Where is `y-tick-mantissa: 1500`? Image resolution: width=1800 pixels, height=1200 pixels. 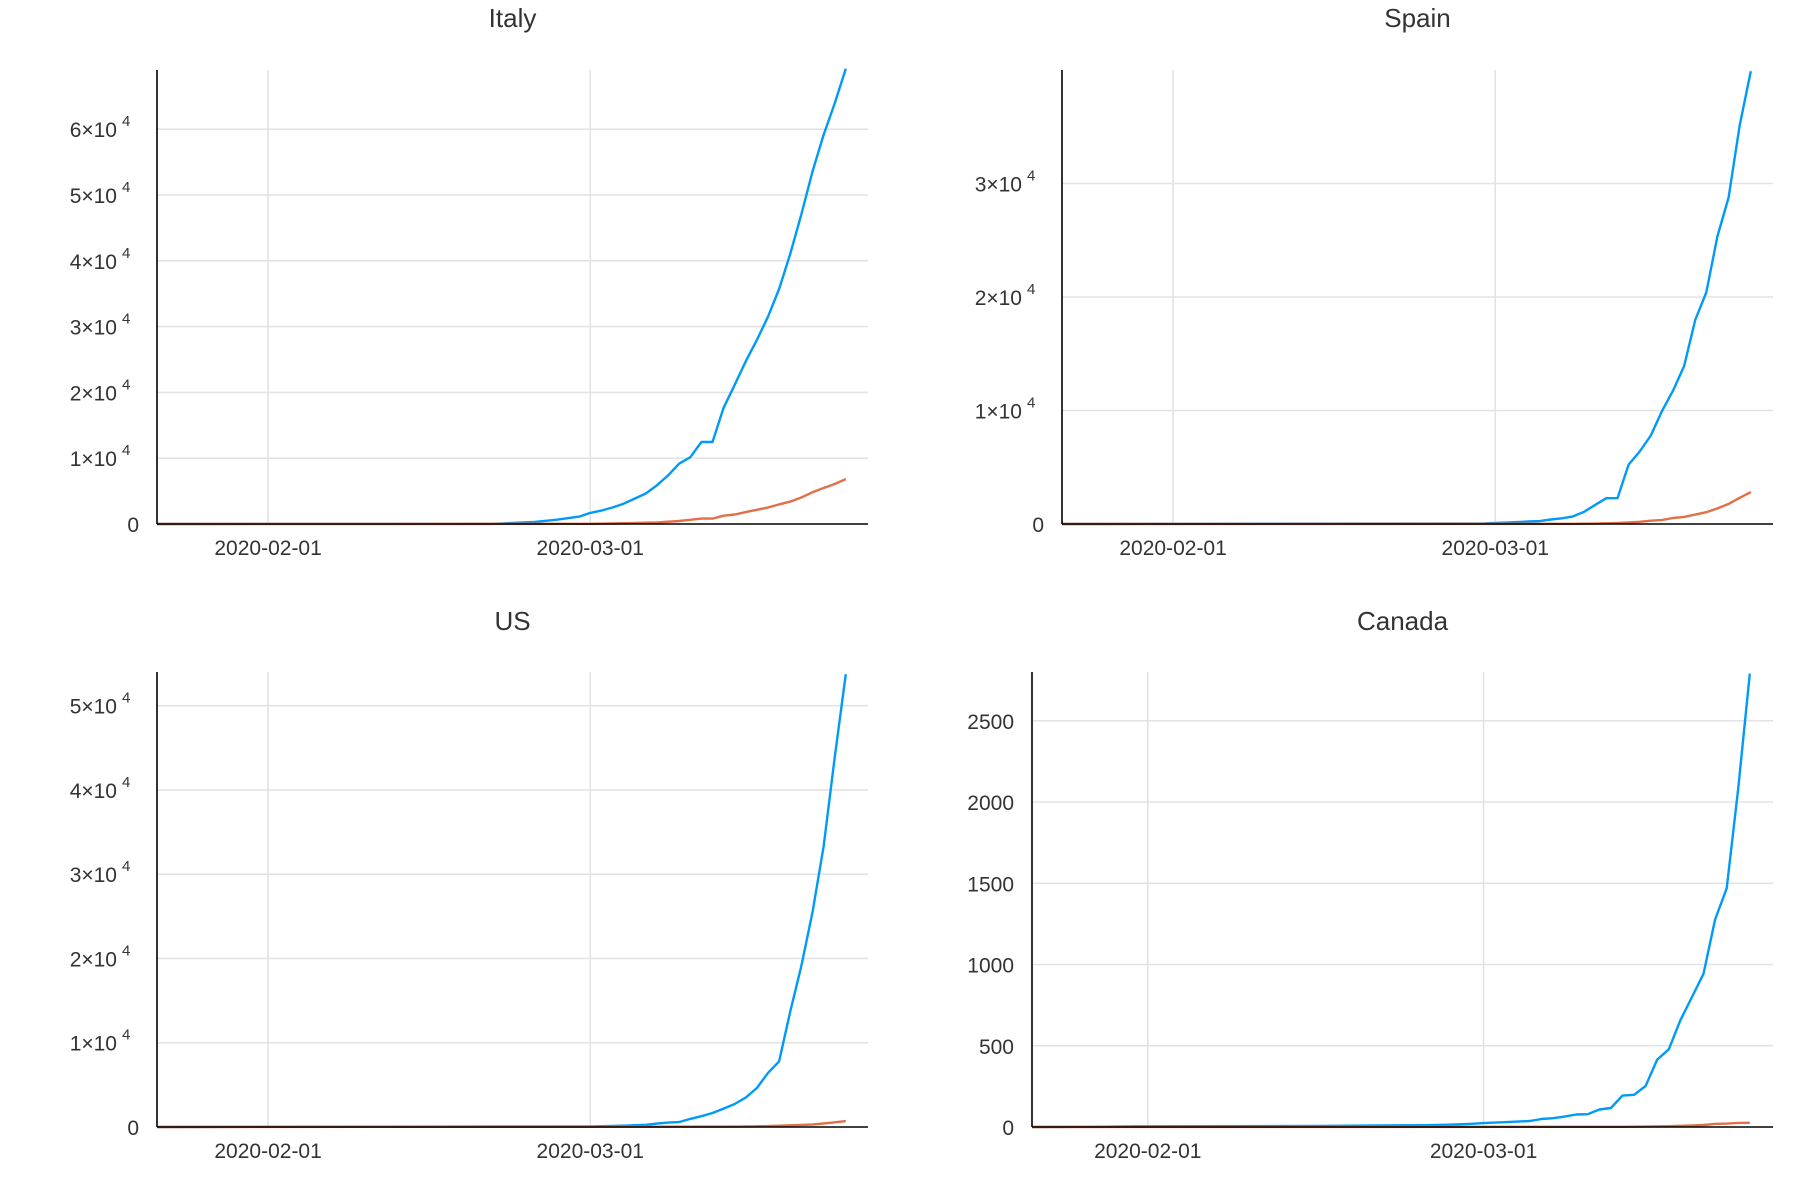 y-tick-mantissa: 1500 is located at coordinates (990, 884).